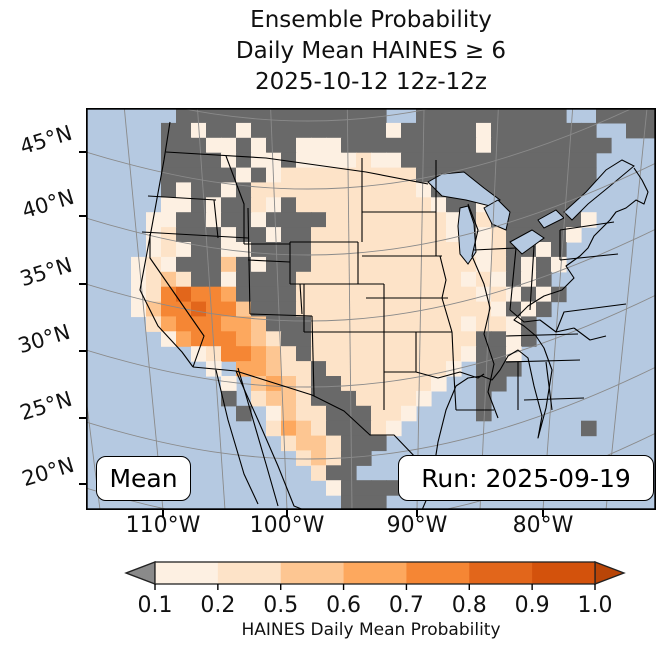  I want to click on lon-tick-label: 100°W, so click(287, 525).